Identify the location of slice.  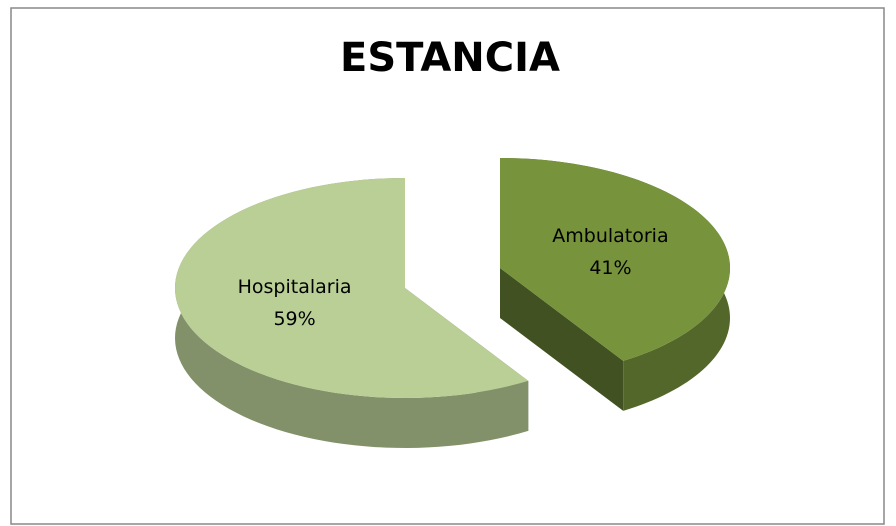
(615, 259).